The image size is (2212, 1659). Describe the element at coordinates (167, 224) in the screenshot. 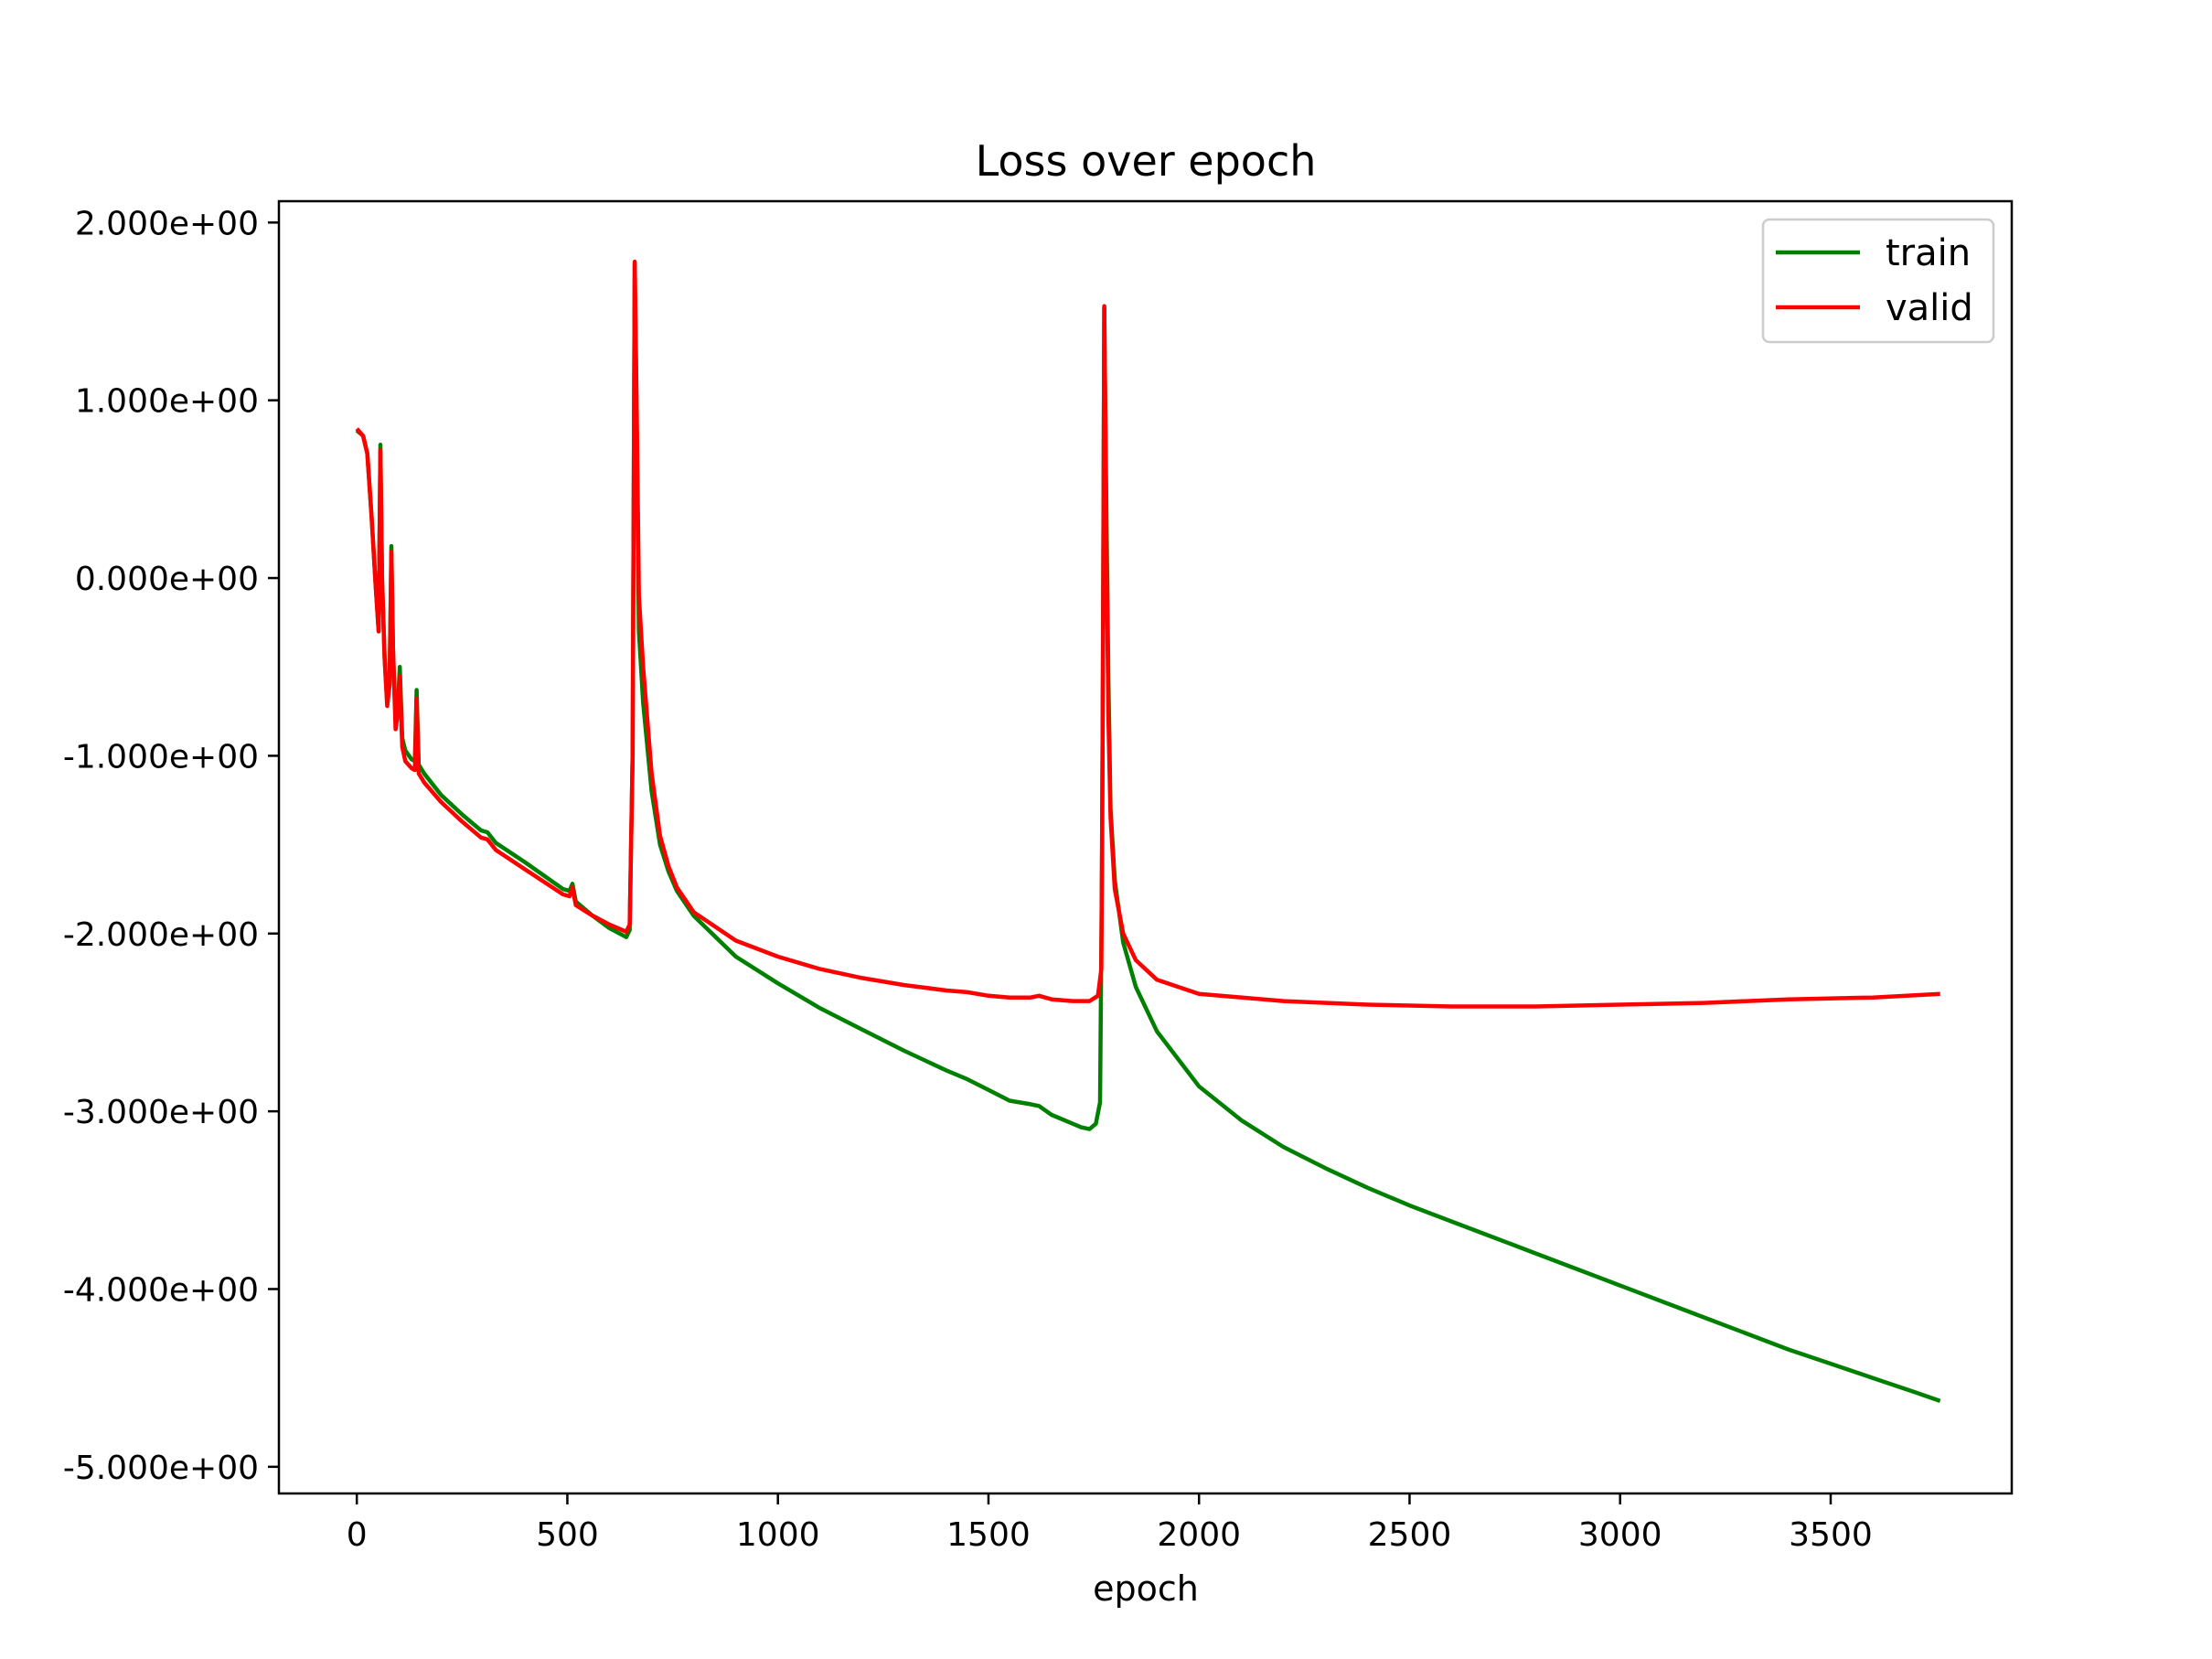

I see `y-tick-label: 2.000e+00` at that location.